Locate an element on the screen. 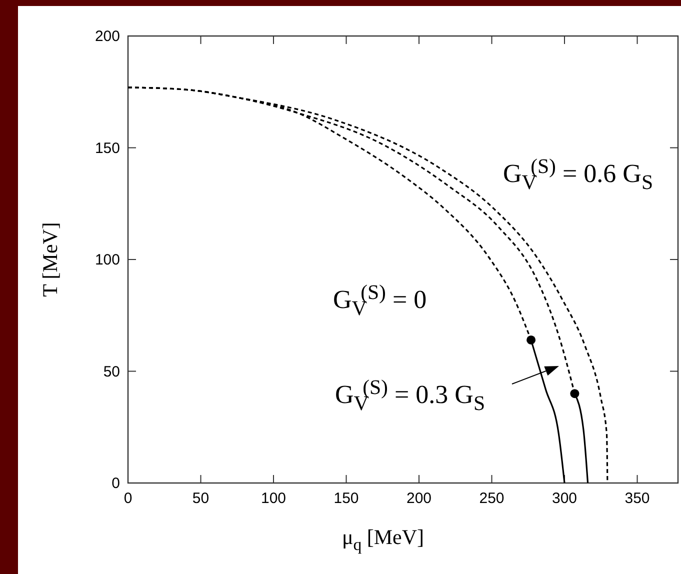 This screenshot has height=574, width=681. annotation: G$_{V}$$^{(S)}$ = 0.3 G$_{S}$ is located at coordinates (410, 396).